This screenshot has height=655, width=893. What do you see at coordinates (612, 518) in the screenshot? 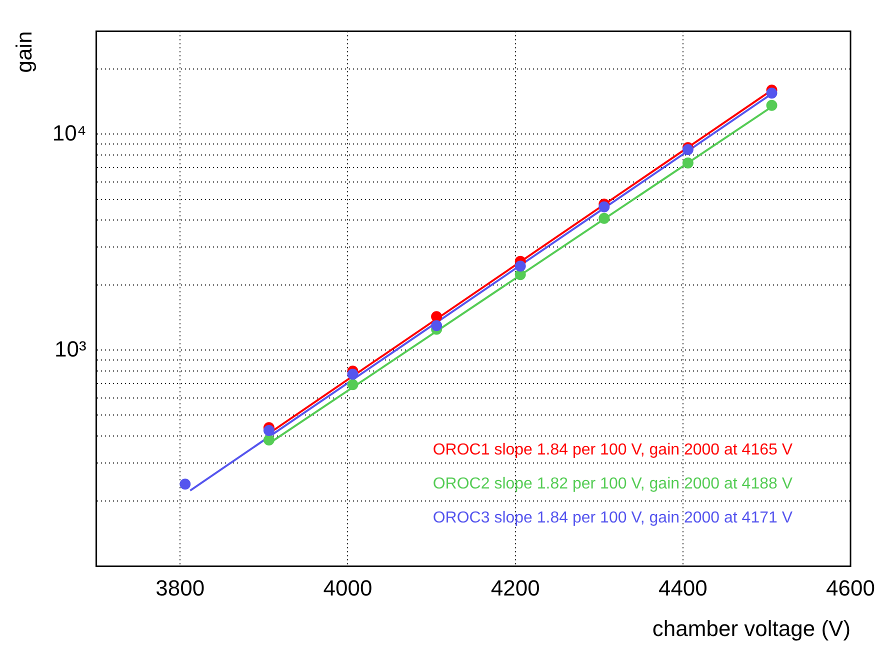
I see `text: OROC3 slope 1.84 per 100 V, gain 2000 at 4171 V` at bounding box center [612, 518].